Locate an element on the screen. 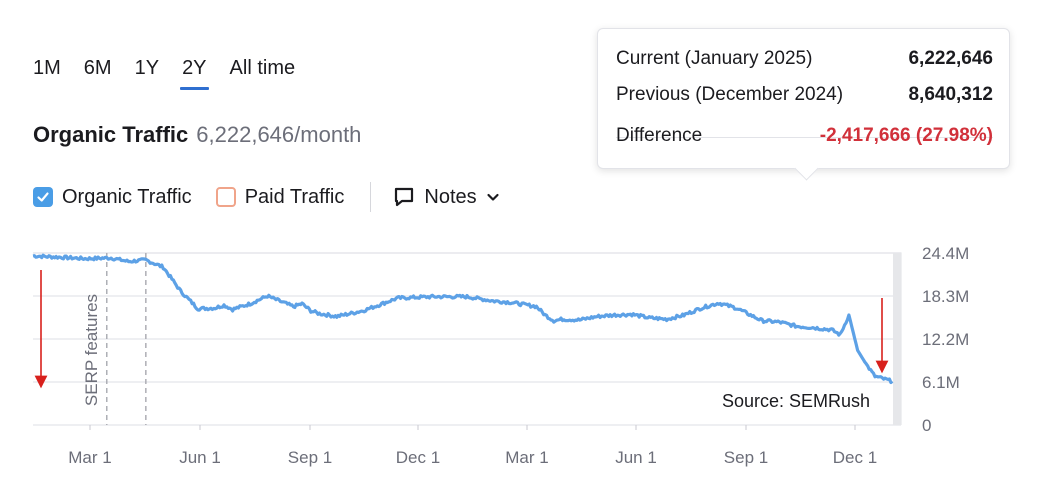 Image resolution: width=1040 pixels, height=490 pixels. x-axis: Mar 1 Jun 1 Sep 1 Dec 1 Mar 1 Jun 1 Sep 1 Dec 1 is located at coordinates (472, 446).